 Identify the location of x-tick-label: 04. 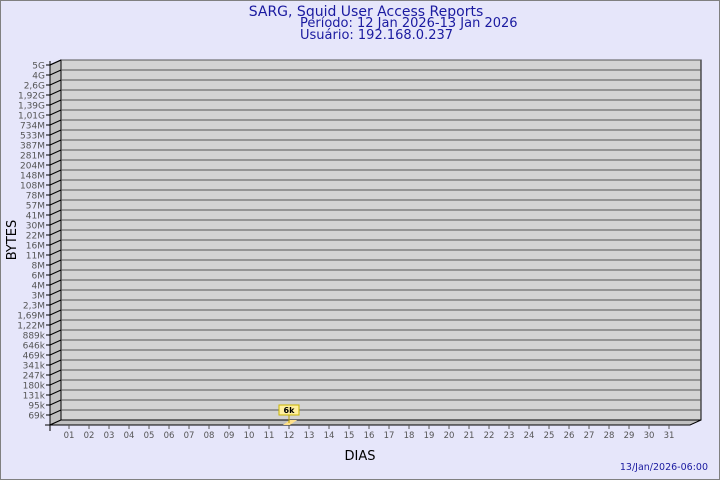
(129, 436).